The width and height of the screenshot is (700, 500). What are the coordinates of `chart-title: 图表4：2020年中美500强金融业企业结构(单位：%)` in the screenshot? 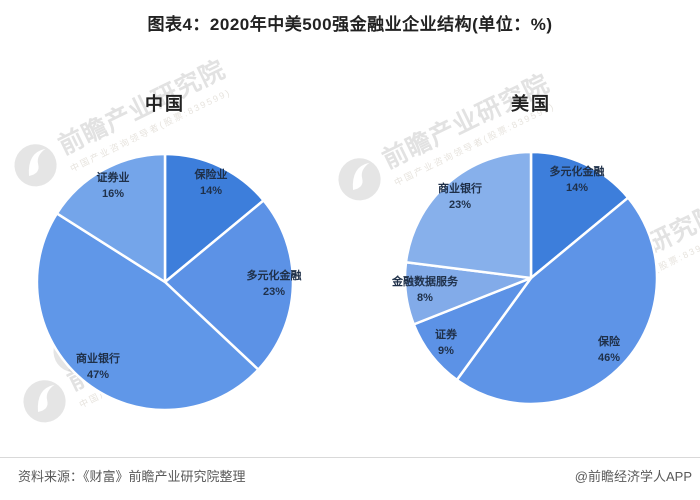 It's located at (350, 24).